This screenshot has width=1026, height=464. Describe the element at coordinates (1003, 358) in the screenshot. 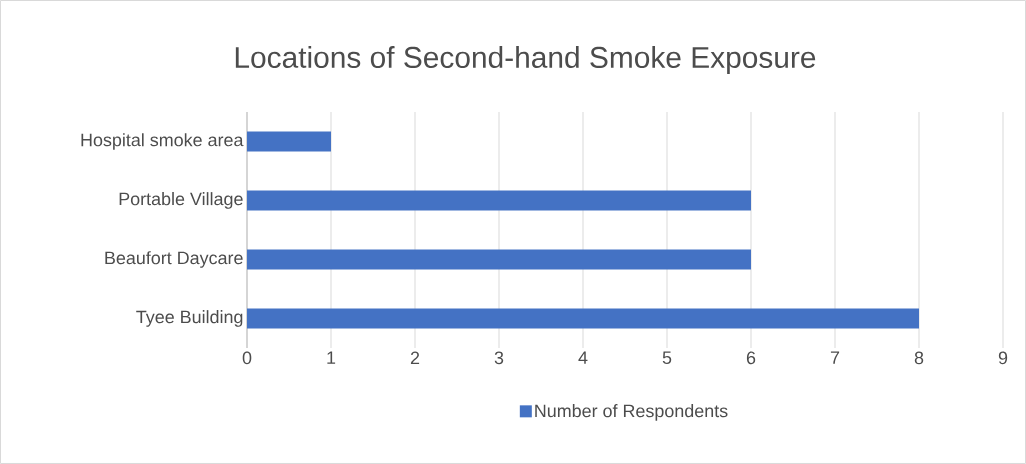

I see `x-tick-label: 9` at that location.